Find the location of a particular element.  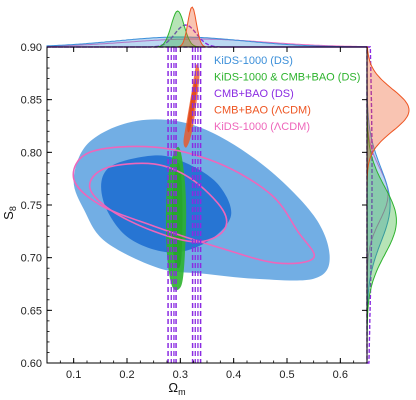

legend-entry-cmb-bao-cdm-: CMB+BAO (ΛCDM) is located at coordinates (262, 111).